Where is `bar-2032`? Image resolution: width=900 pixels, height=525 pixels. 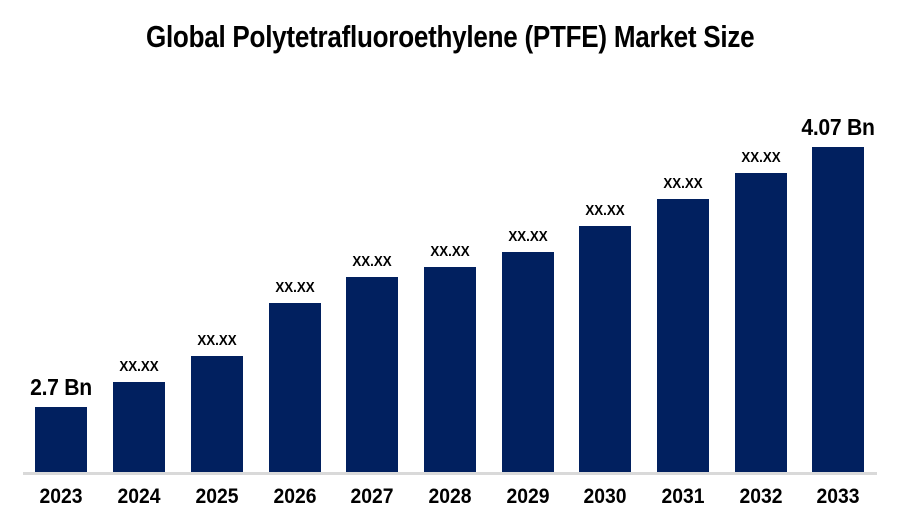 bar-2032 is located at coordinates (760, 322).